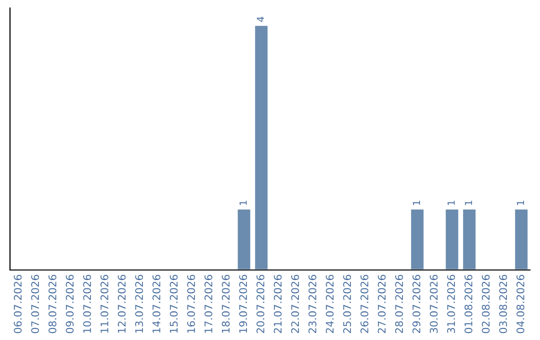  I want to click on x-tick-label: 10.07.2026, so click(87, 303).